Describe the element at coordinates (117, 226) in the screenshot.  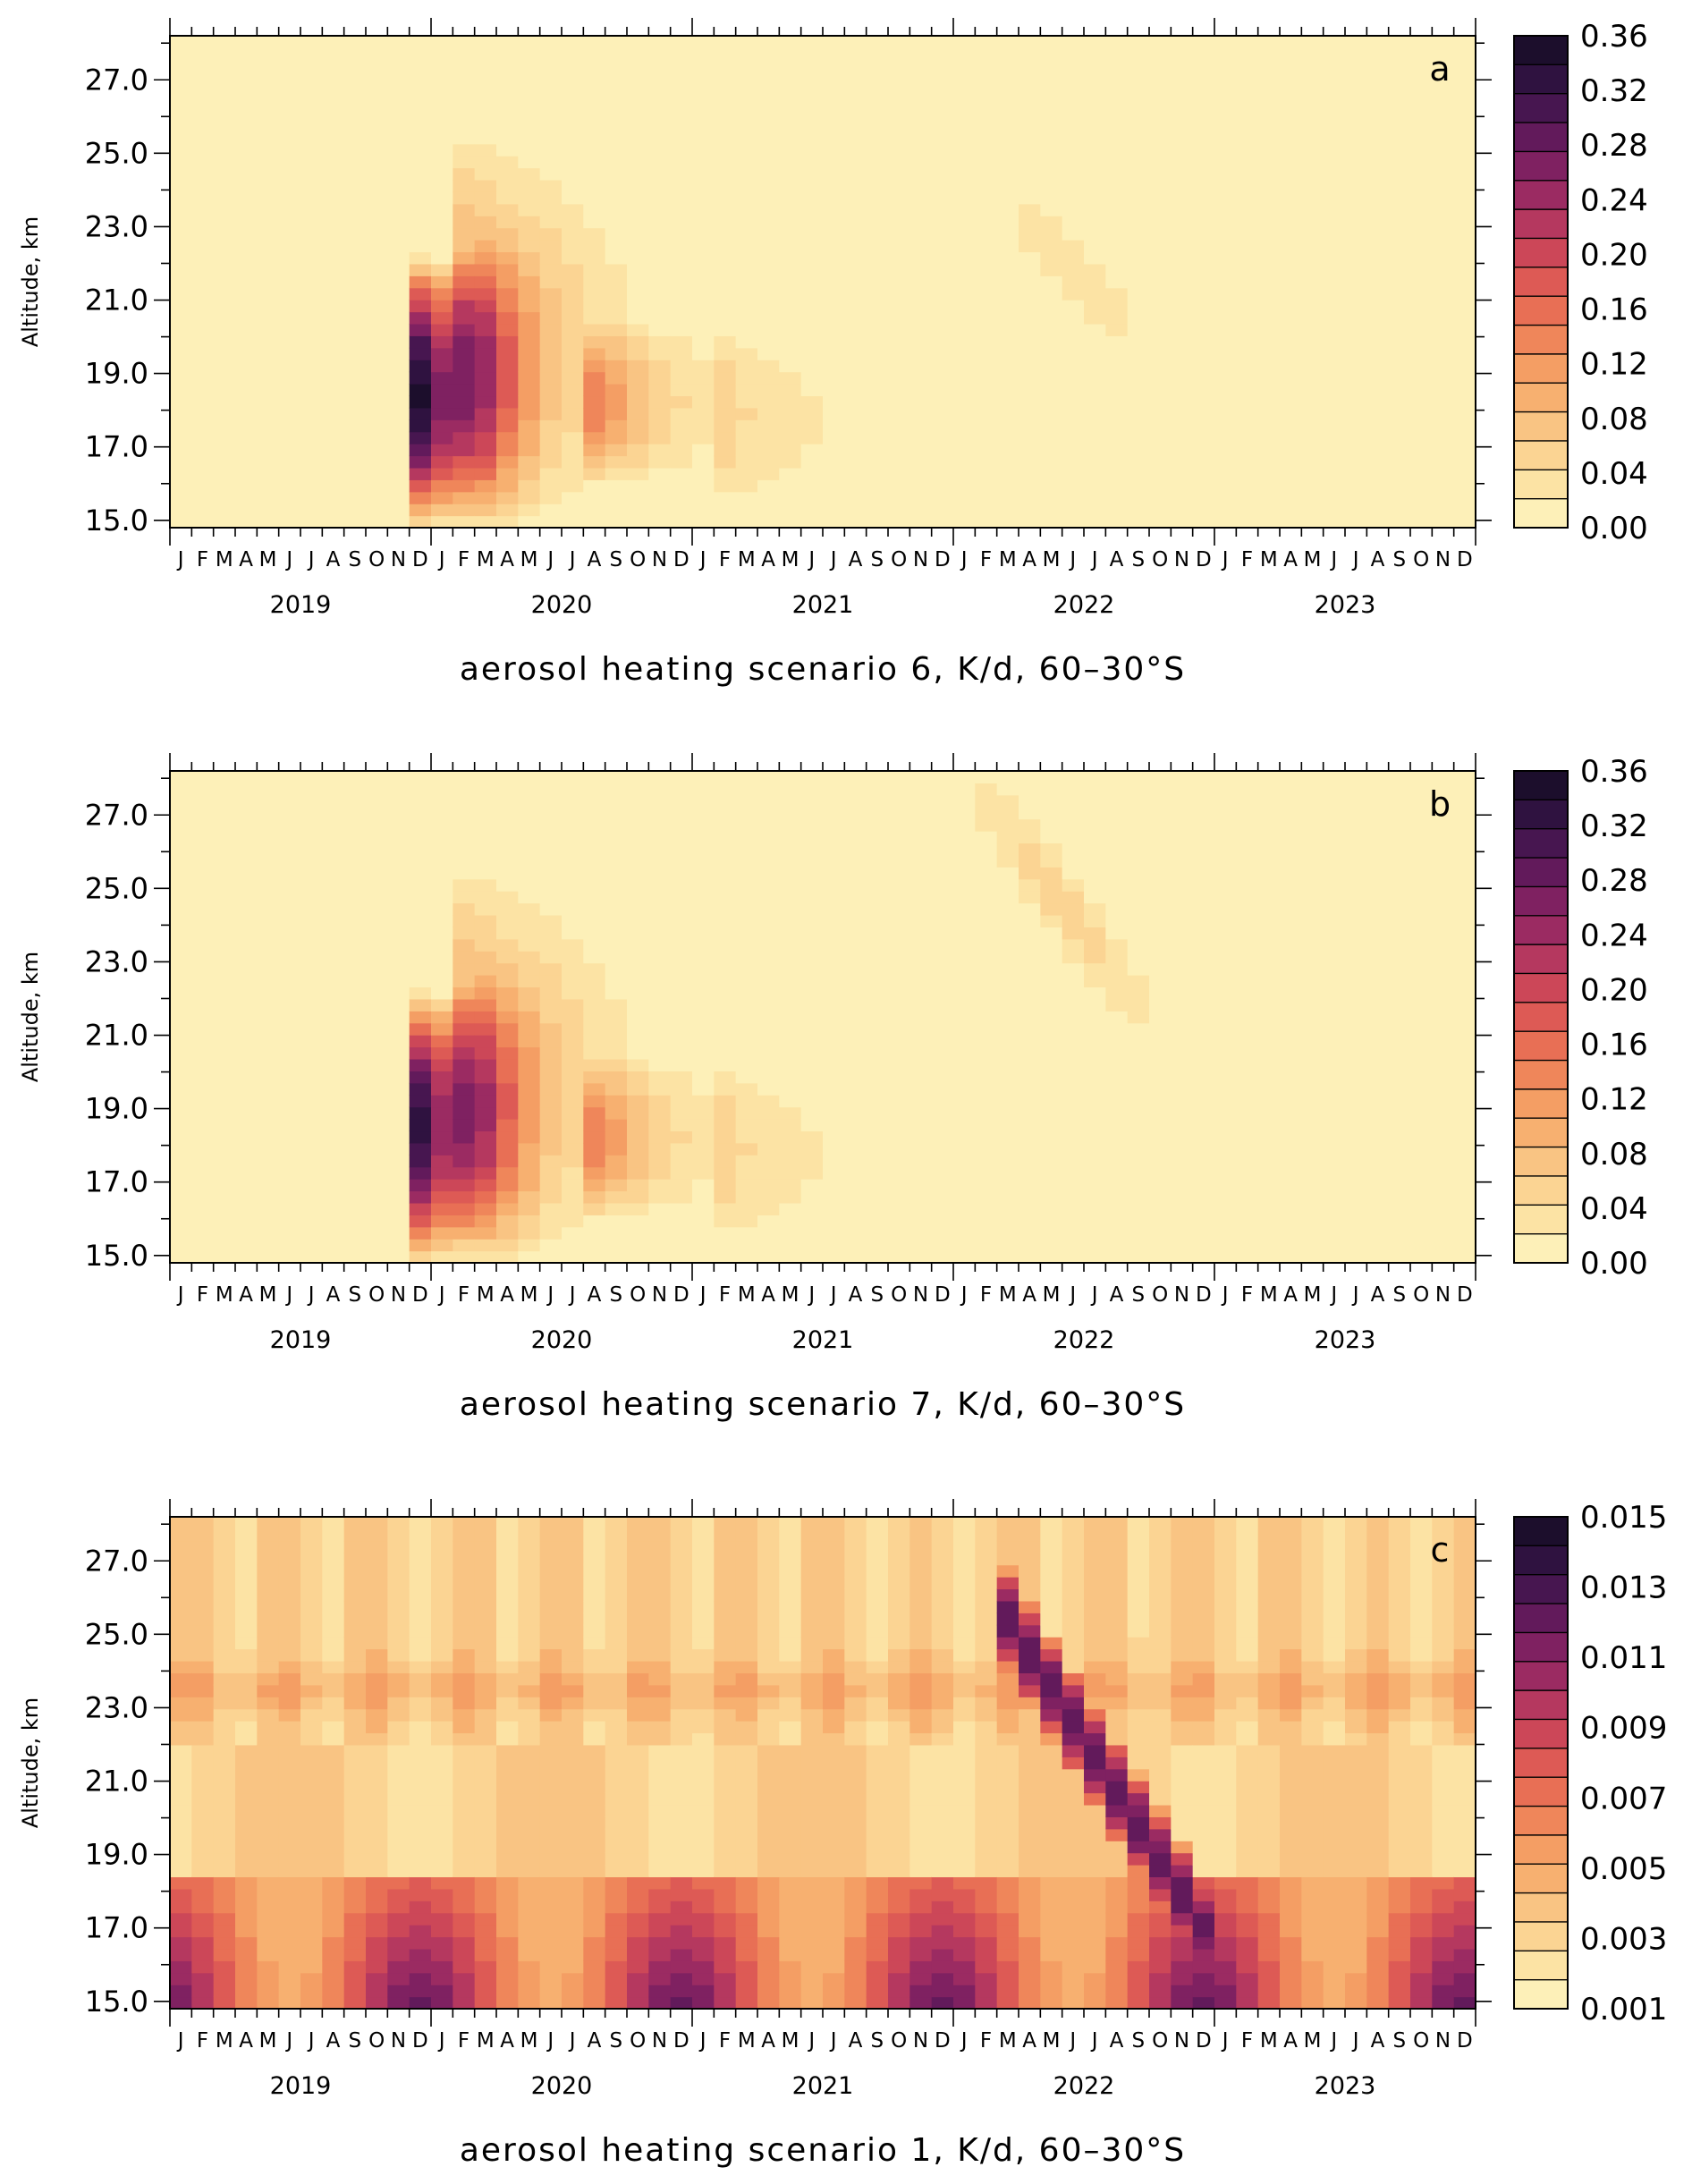
I see `y-tick-label: 23.0` at that location.